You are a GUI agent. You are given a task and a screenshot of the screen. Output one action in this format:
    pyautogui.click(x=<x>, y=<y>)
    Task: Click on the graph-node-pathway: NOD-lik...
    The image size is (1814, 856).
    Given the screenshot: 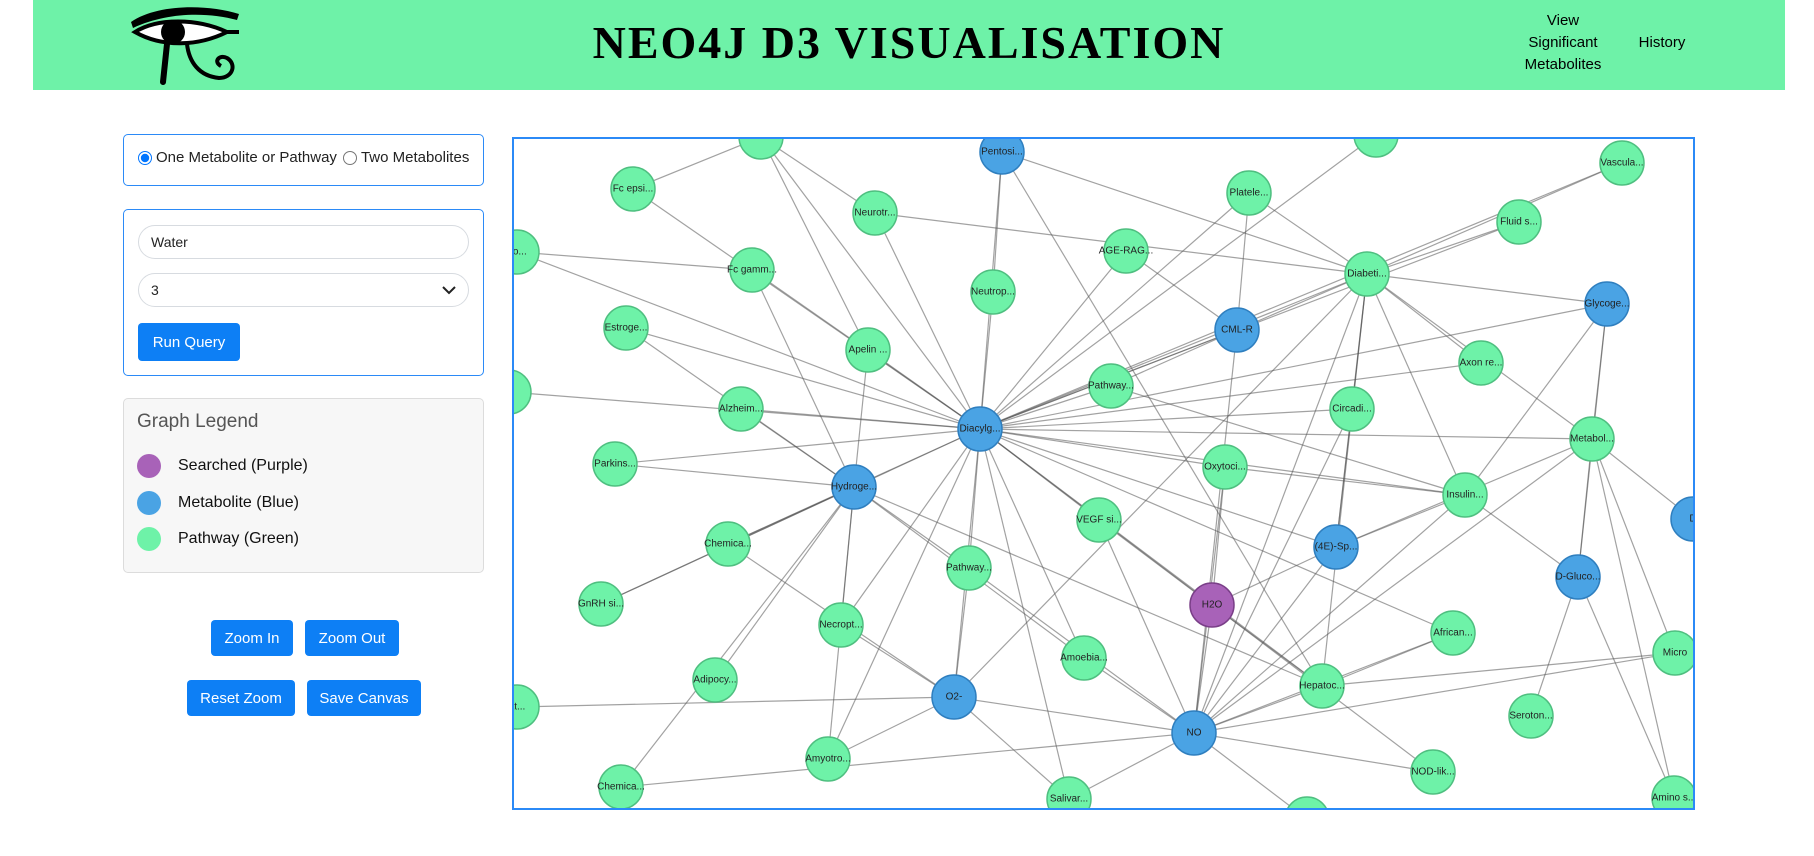 What is the action you would take?
    pyautogui.click(x=1433, y=772)
    